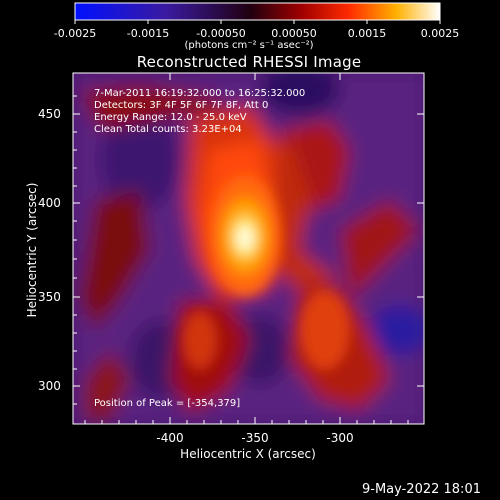 The image size is (500, 500). What do you see at coordinates (32, 250) in the screenshot?
I see `y-axis-label: Heliocentric Y (arcsec)` at bounding box center [32, 250].